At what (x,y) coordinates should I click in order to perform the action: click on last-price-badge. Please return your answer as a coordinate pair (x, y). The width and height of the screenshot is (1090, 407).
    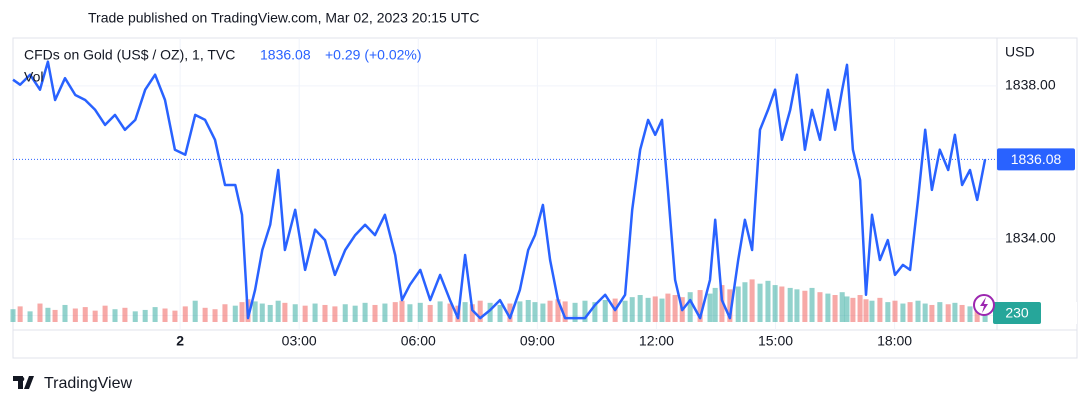
    Looking at the image, I should click on (1036, 159).